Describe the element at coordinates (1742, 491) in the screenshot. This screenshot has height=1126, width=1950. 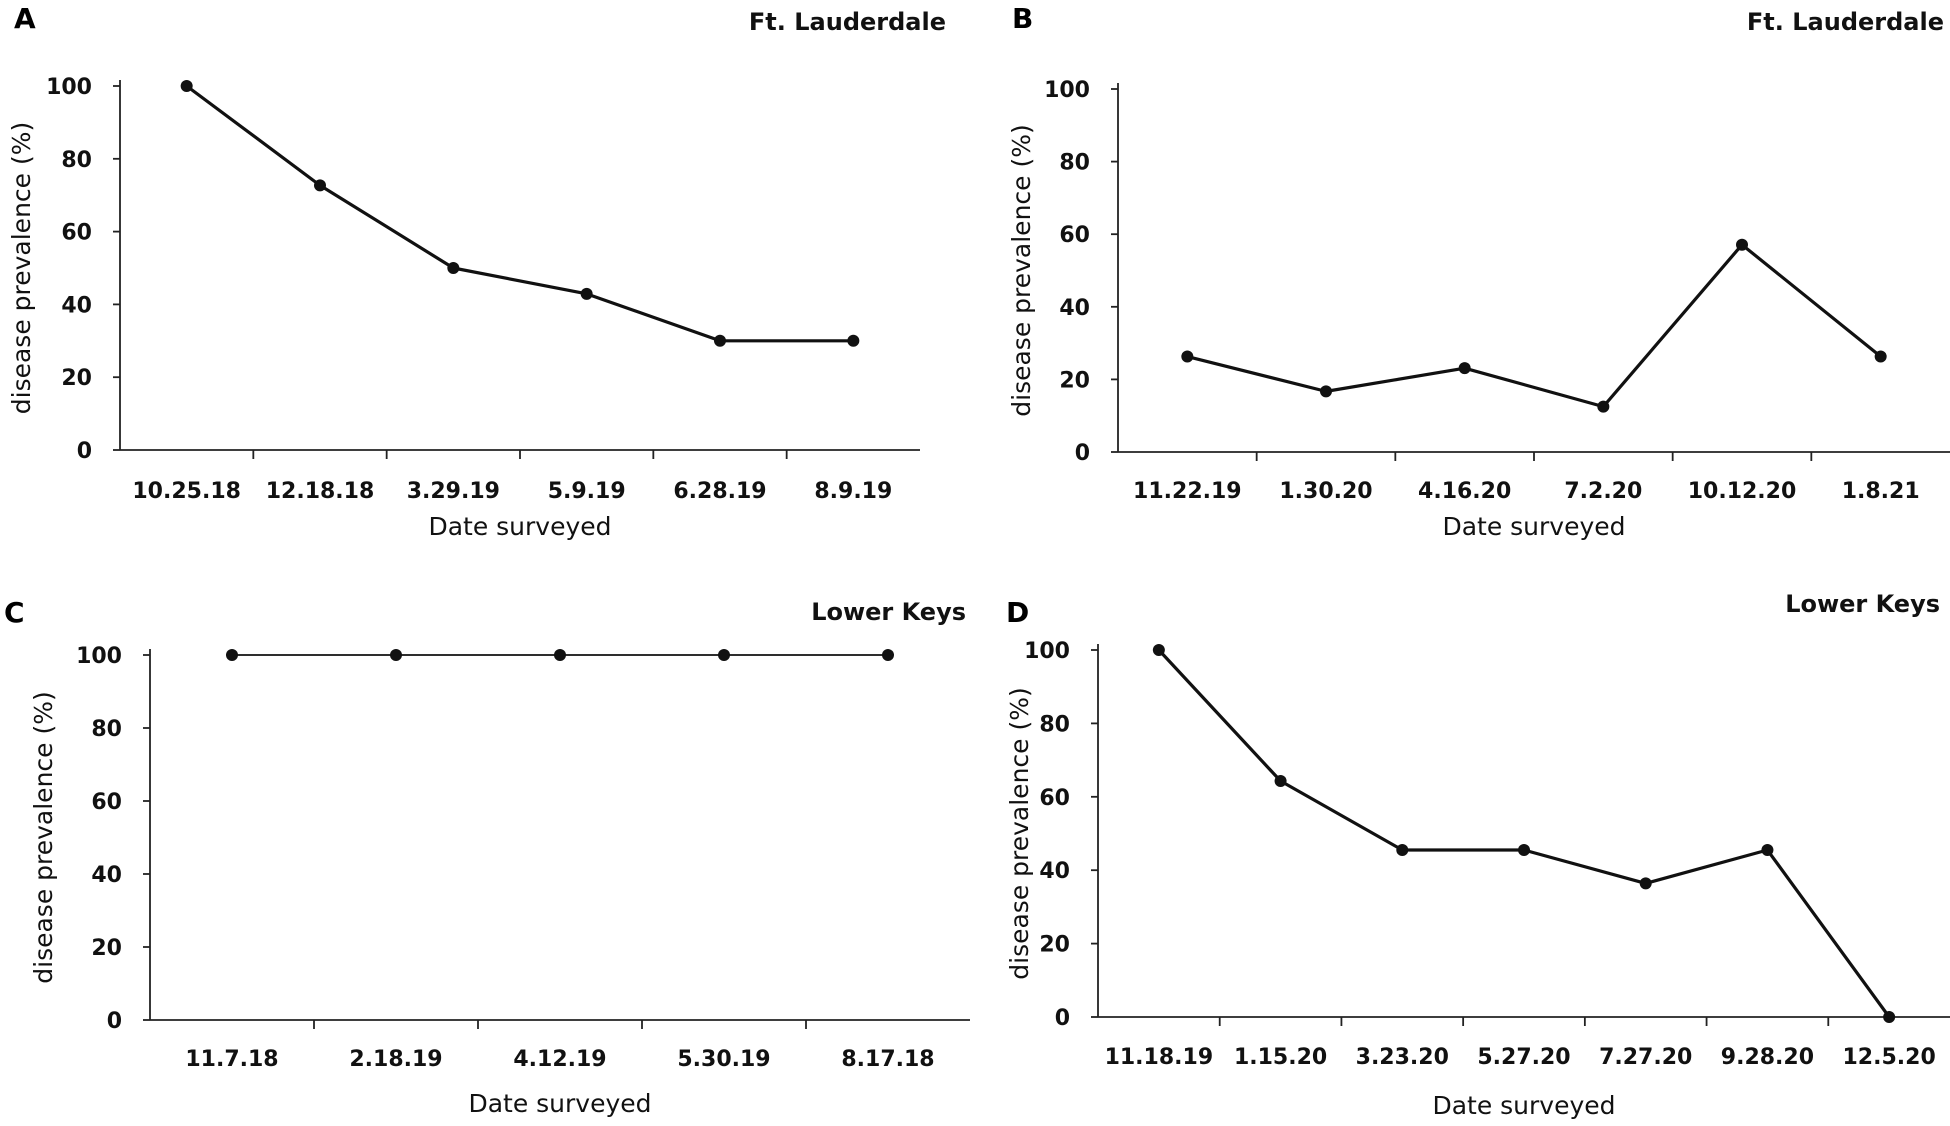
I see `x-tick-label: 10.12.20` at that location.